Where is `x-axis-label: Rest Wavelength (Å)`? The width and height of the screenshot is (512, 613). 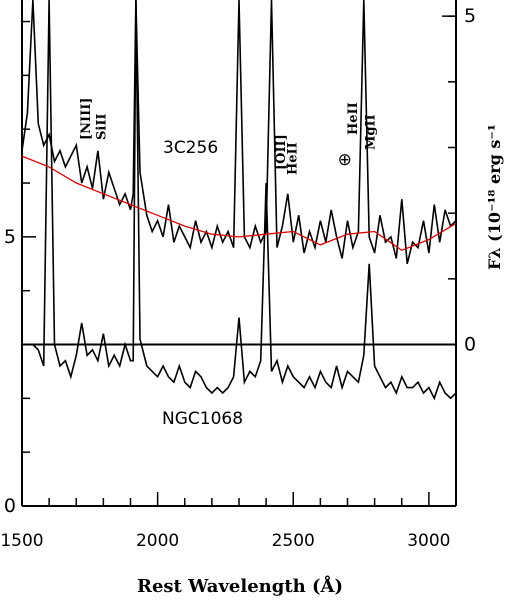 x-axis-label: Rest Wavelength (Å) is located at coordinates (240, 585).